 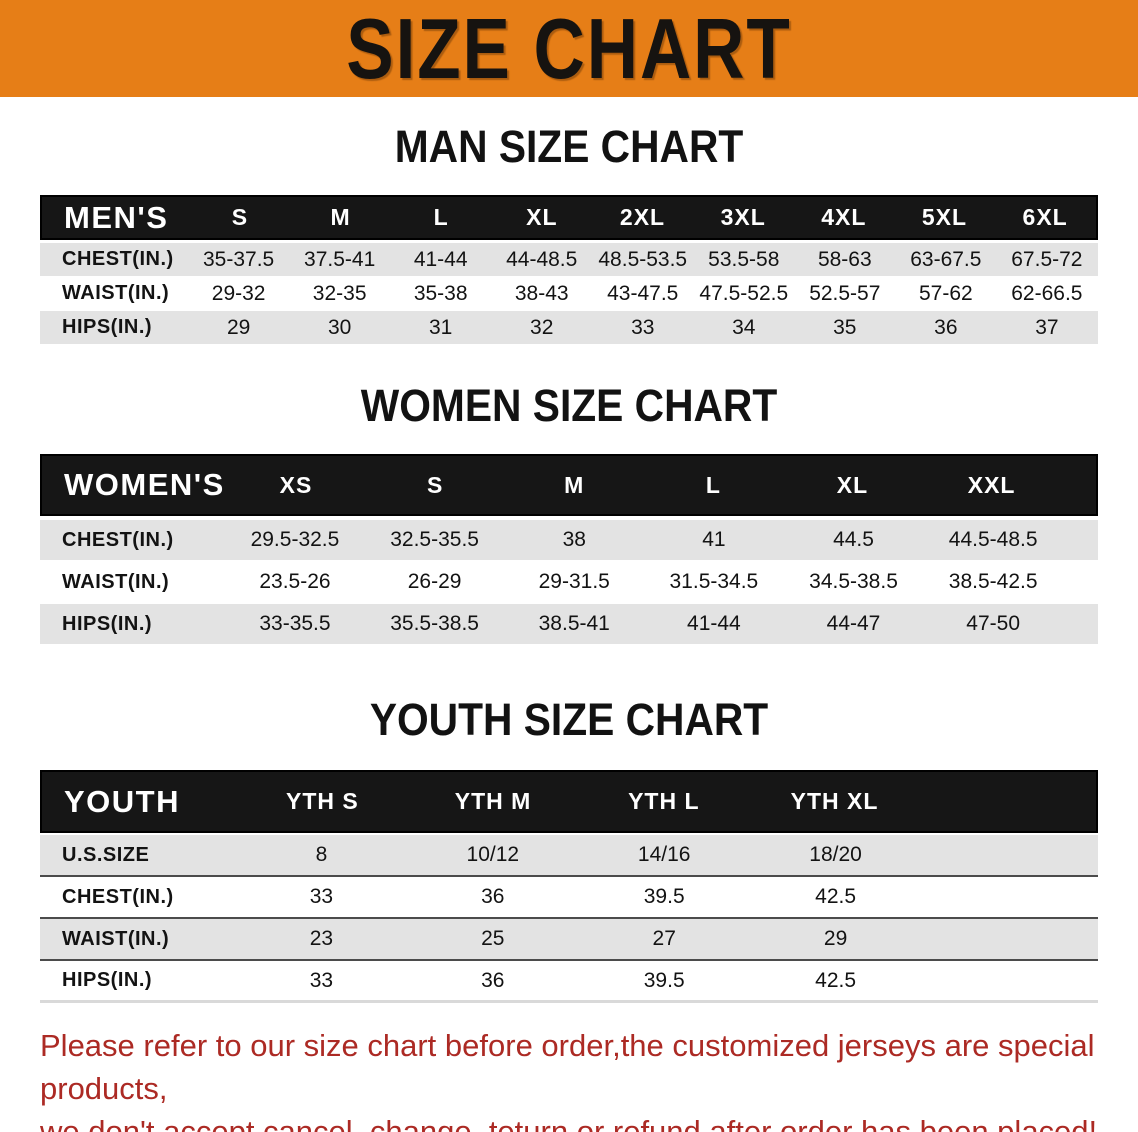 What do you see at coordinates (295, 539) in the screenshot?
I see `value-cell: 29.5-32.5` at bounding box center [295, 539].